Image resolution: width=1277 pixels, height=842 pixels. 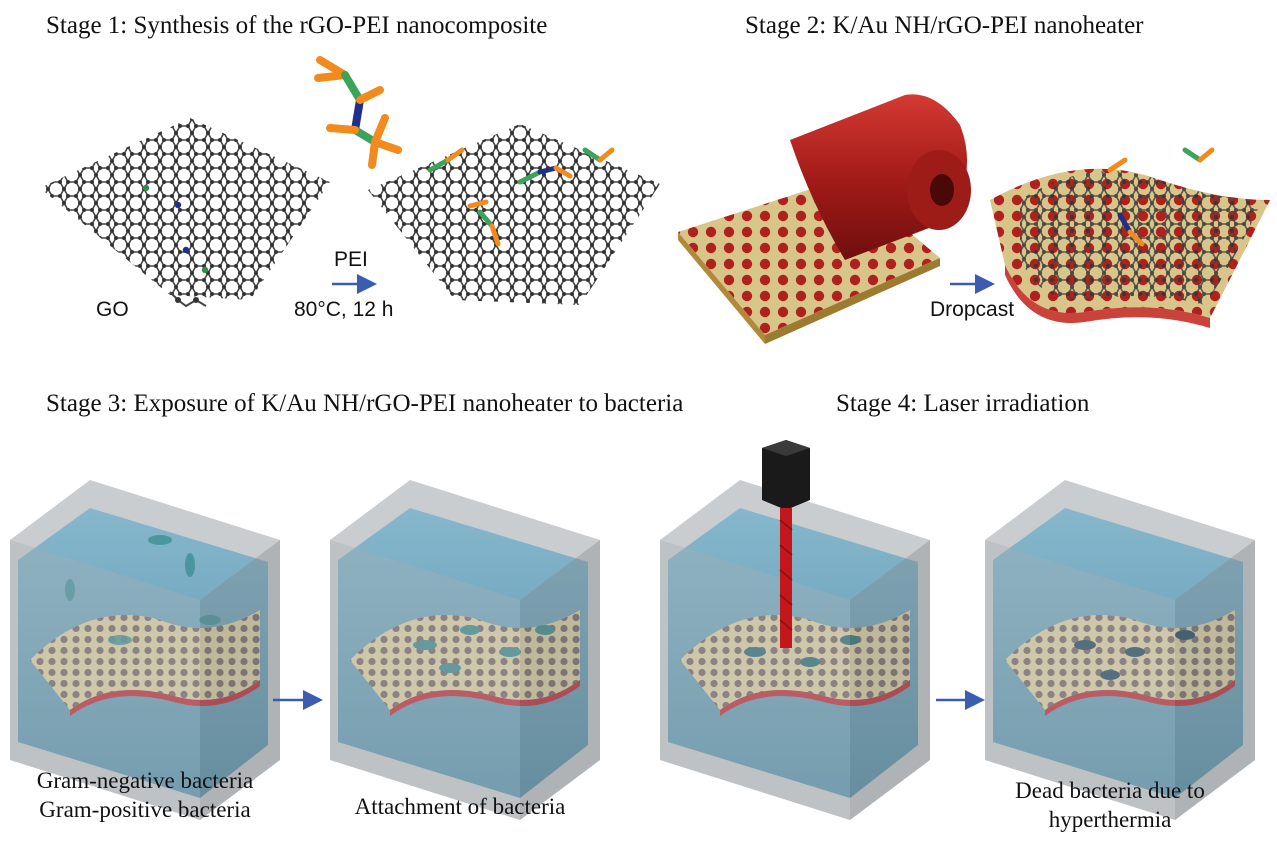 I want to click on attachment-caption: Attachment of bacteria, so click(x=460, y=806).